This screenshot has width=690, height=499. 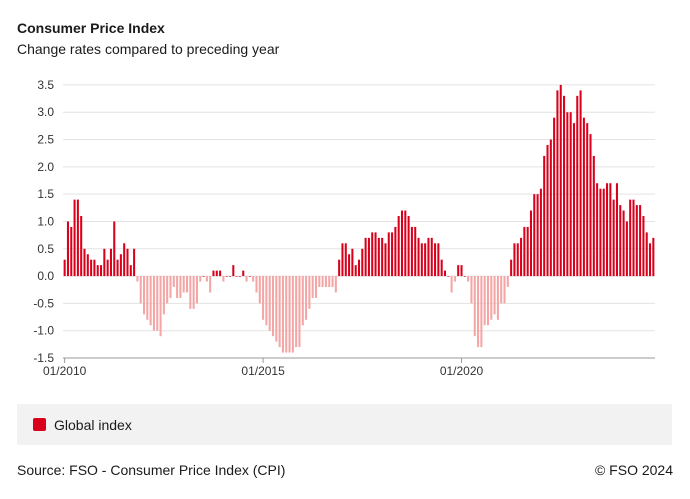 I want to click on y-tick-label: 3.5, so click(x=45, y=85).